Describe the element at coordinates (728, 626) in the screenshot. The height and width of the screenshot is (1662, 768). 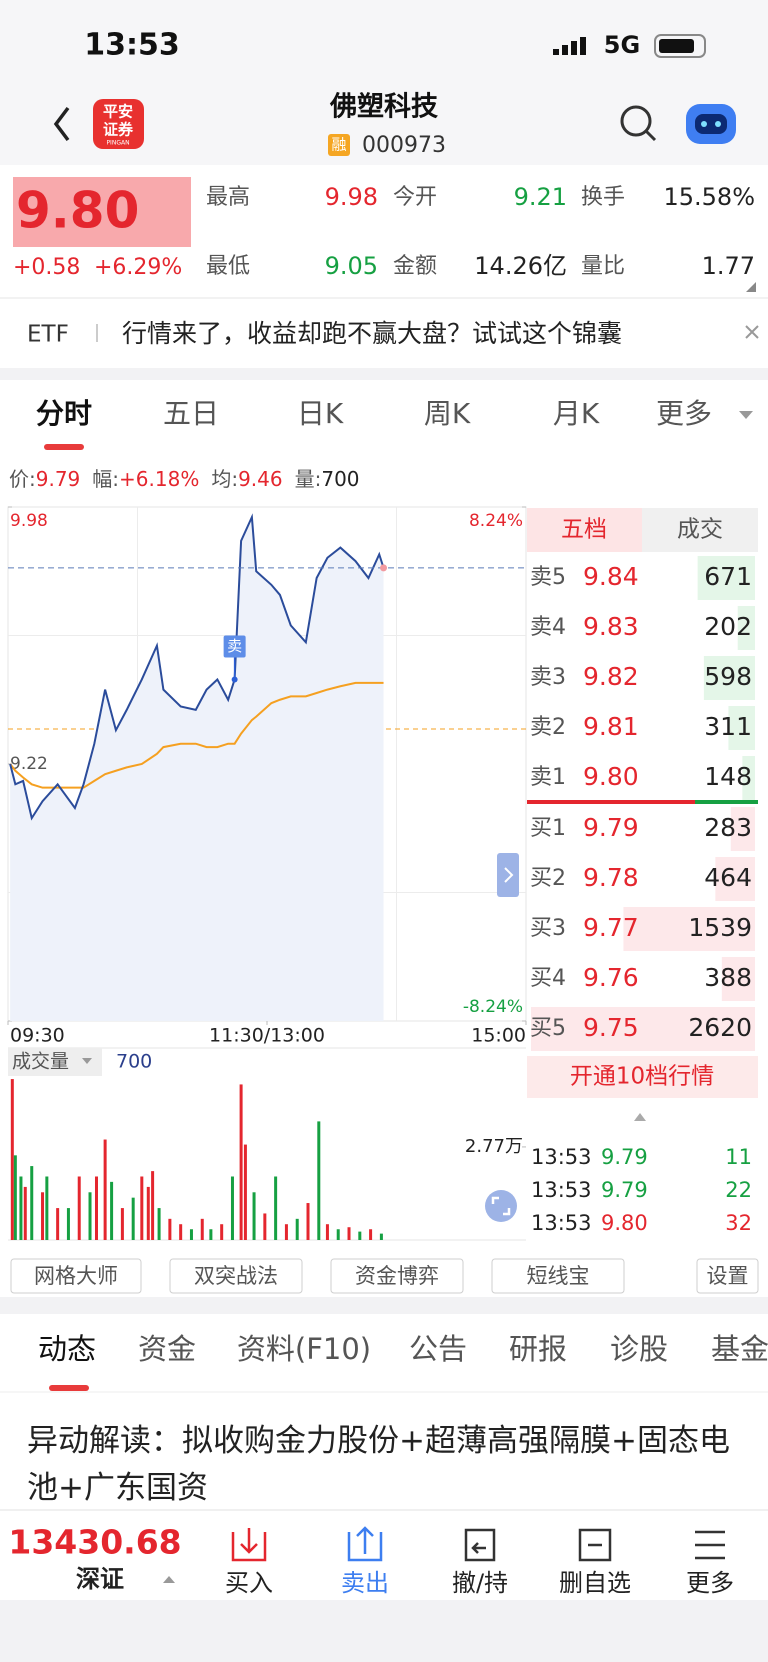
I see `book-volume: 202` at that location.